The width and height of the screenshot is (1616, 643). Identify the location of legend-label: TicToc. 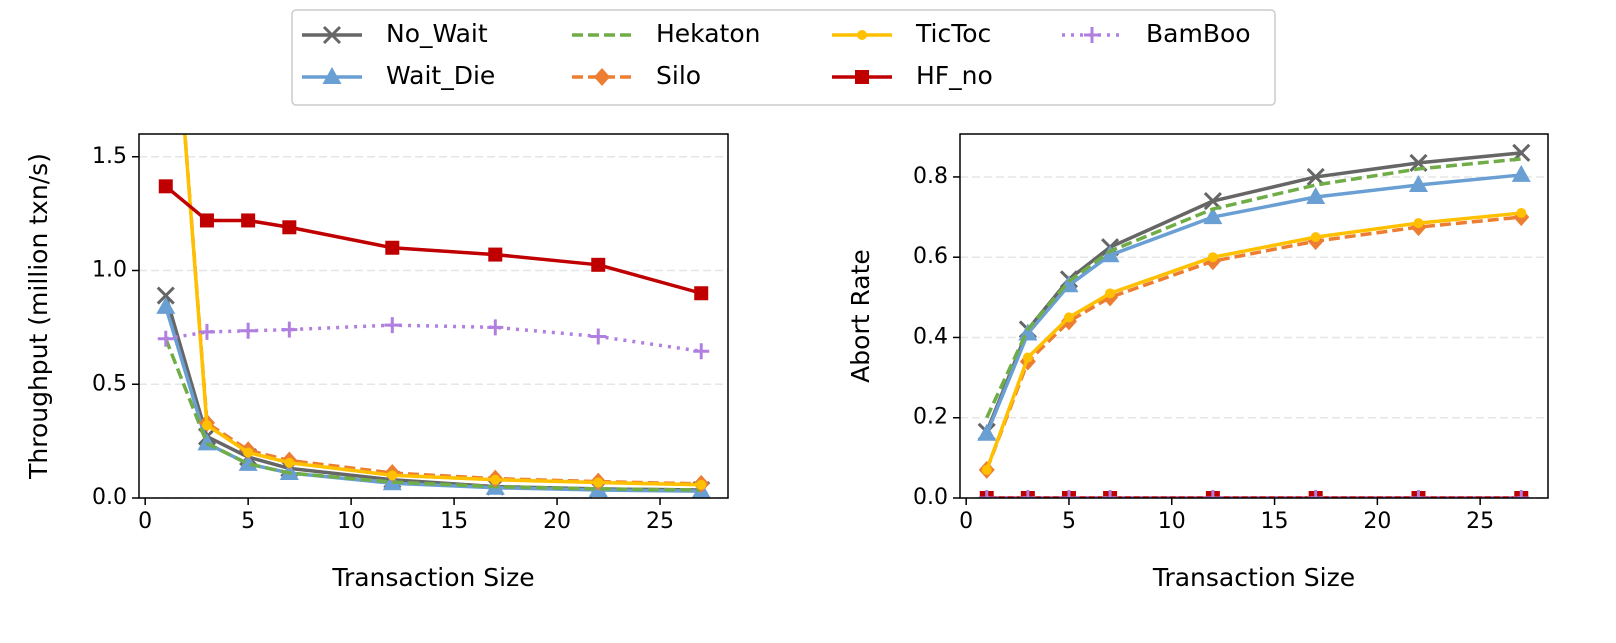
(953, 33).